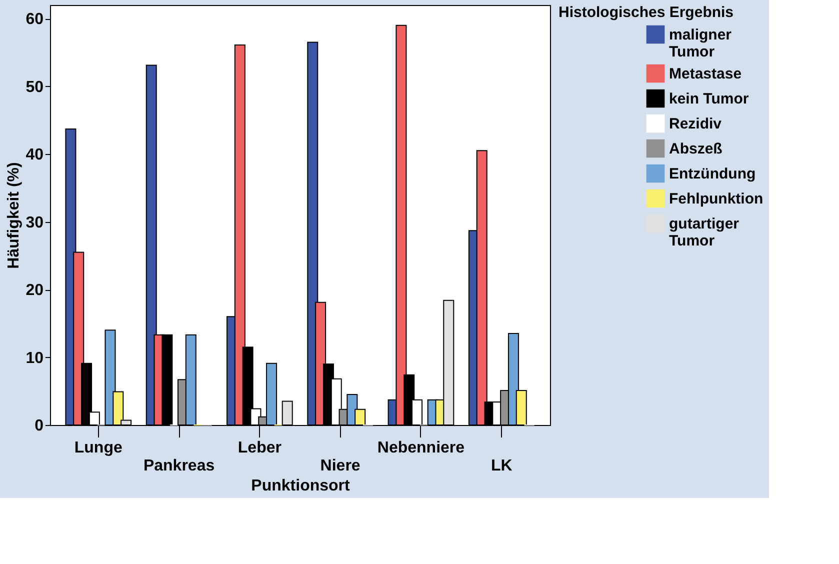 The height and width of the screenshot is (564, 839). Describe the element at coordinates (704, 233) in the screenshot. I see `legend-label: gutartiger Tumor` at that location.